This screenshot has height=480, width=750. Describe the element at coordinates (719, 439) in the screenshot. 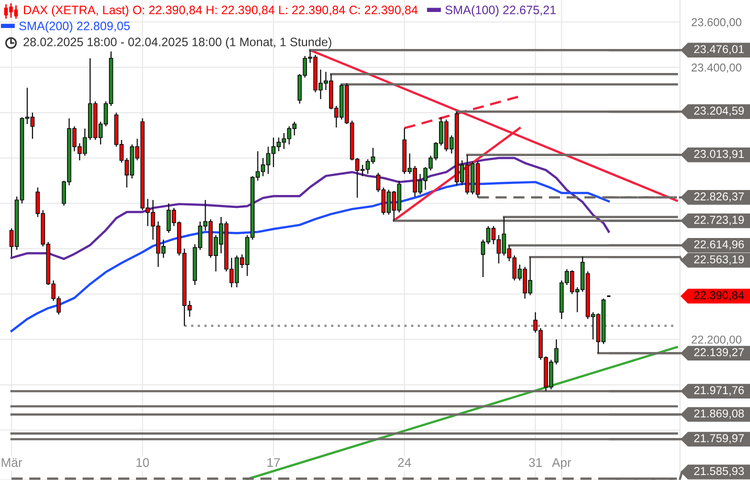

I see `ref-line-label: 21.759,97` at that location.